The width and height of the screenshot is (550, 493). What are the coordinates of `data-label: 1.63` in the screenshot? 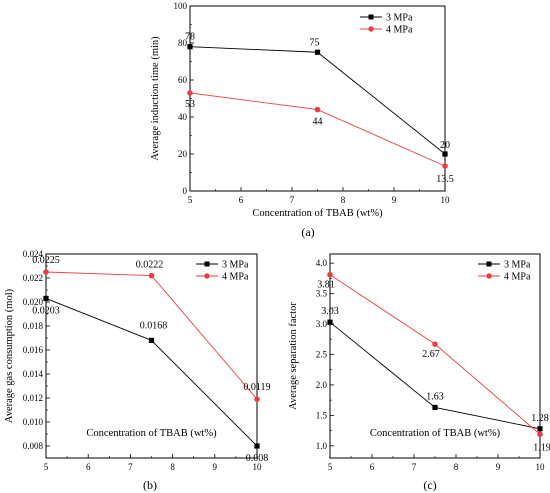 It's located at (435, 396).